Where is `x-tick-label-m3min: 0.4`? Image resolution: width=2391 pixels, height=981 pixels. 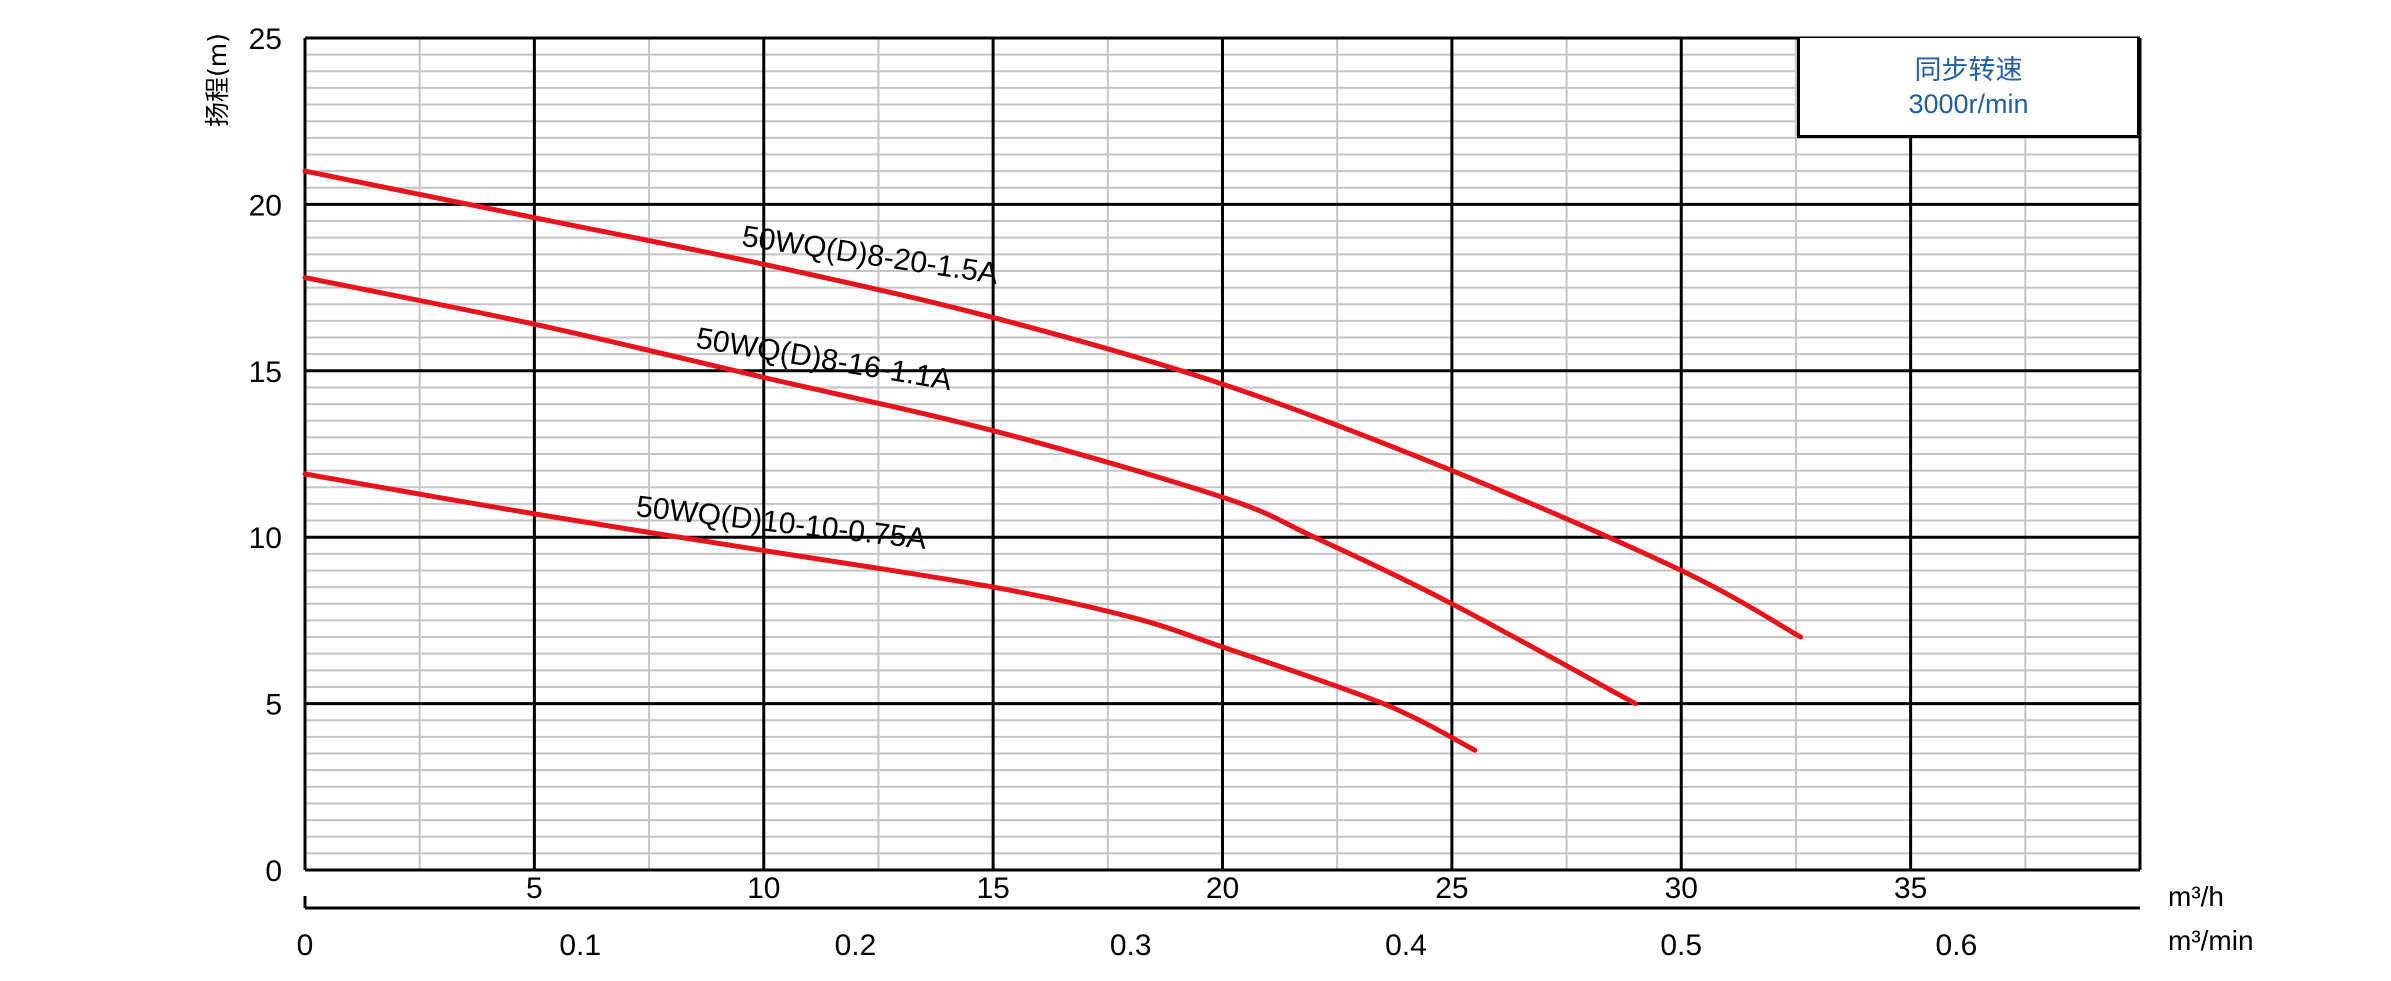
x-tick-label-m3min: 0.4 is located at coordinates (1406, 945).